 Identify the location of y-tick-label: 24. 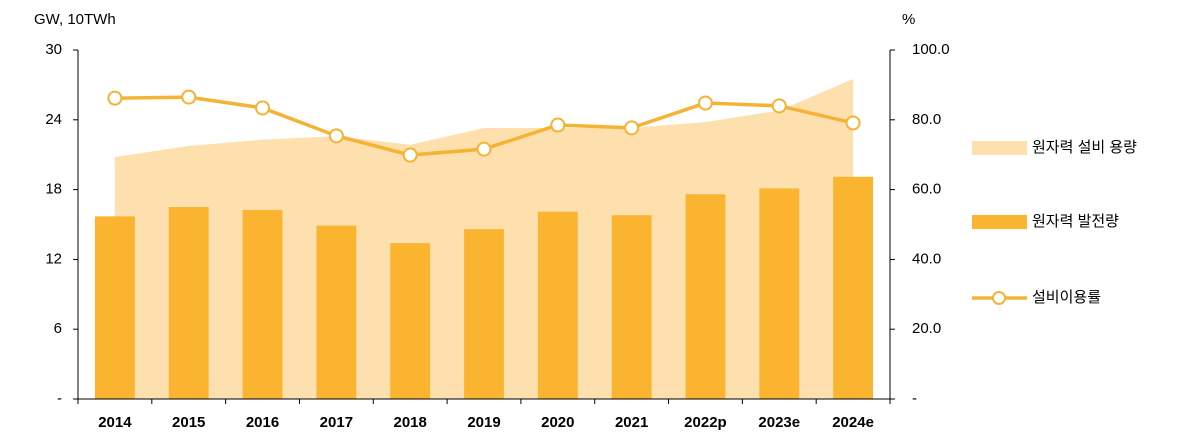
(53, 119).